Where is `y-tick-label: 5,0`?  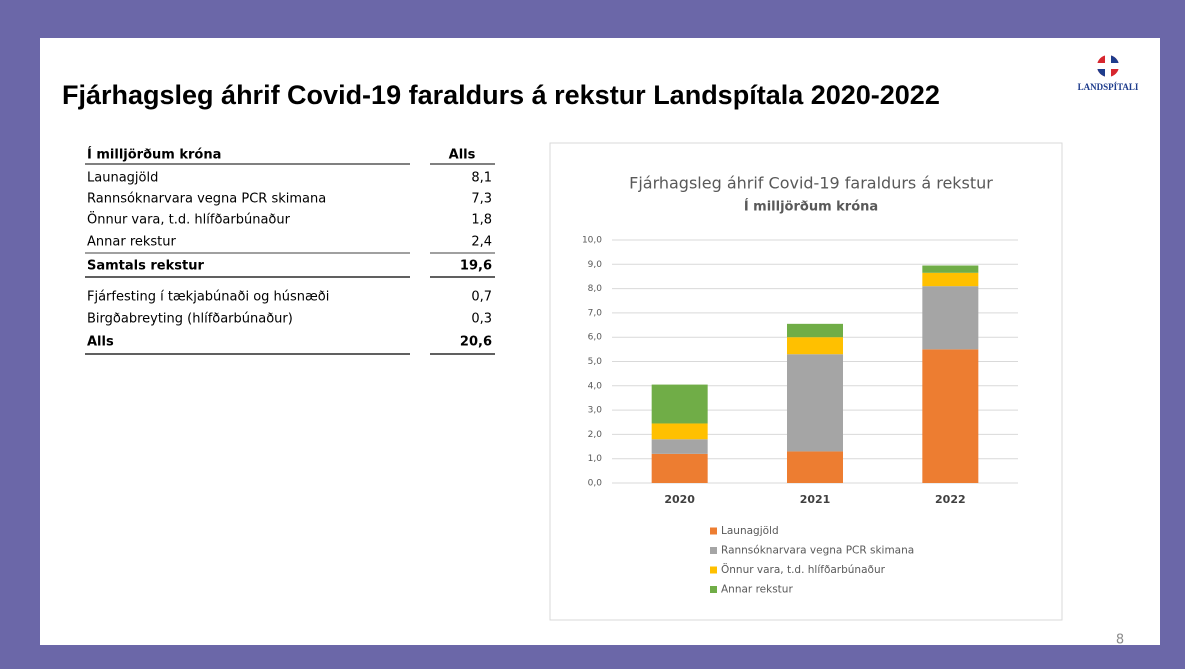 y-tick-label: 5,0 is located at coordinates (595, 362).